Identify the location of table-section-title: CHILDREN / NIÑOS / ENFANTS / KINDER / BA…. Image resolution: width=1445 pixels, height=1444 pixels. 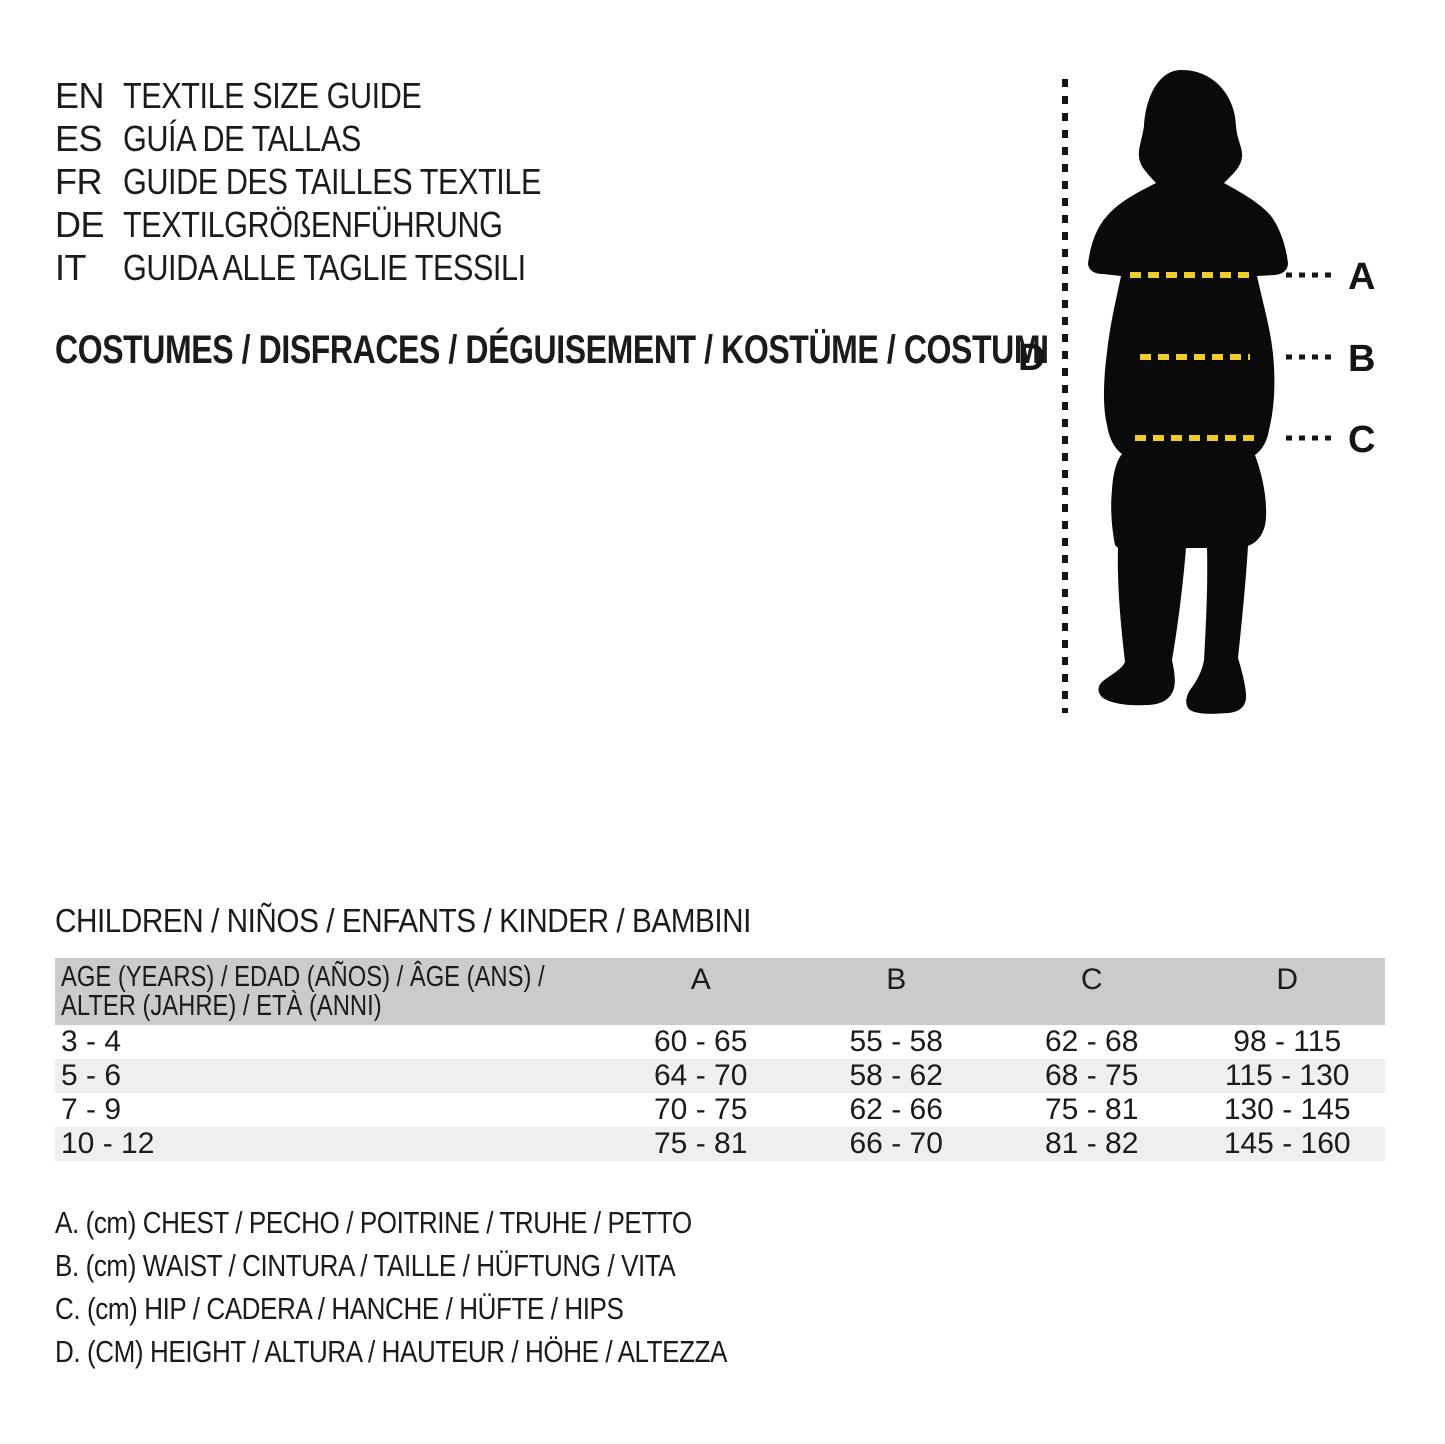
(403, 920).